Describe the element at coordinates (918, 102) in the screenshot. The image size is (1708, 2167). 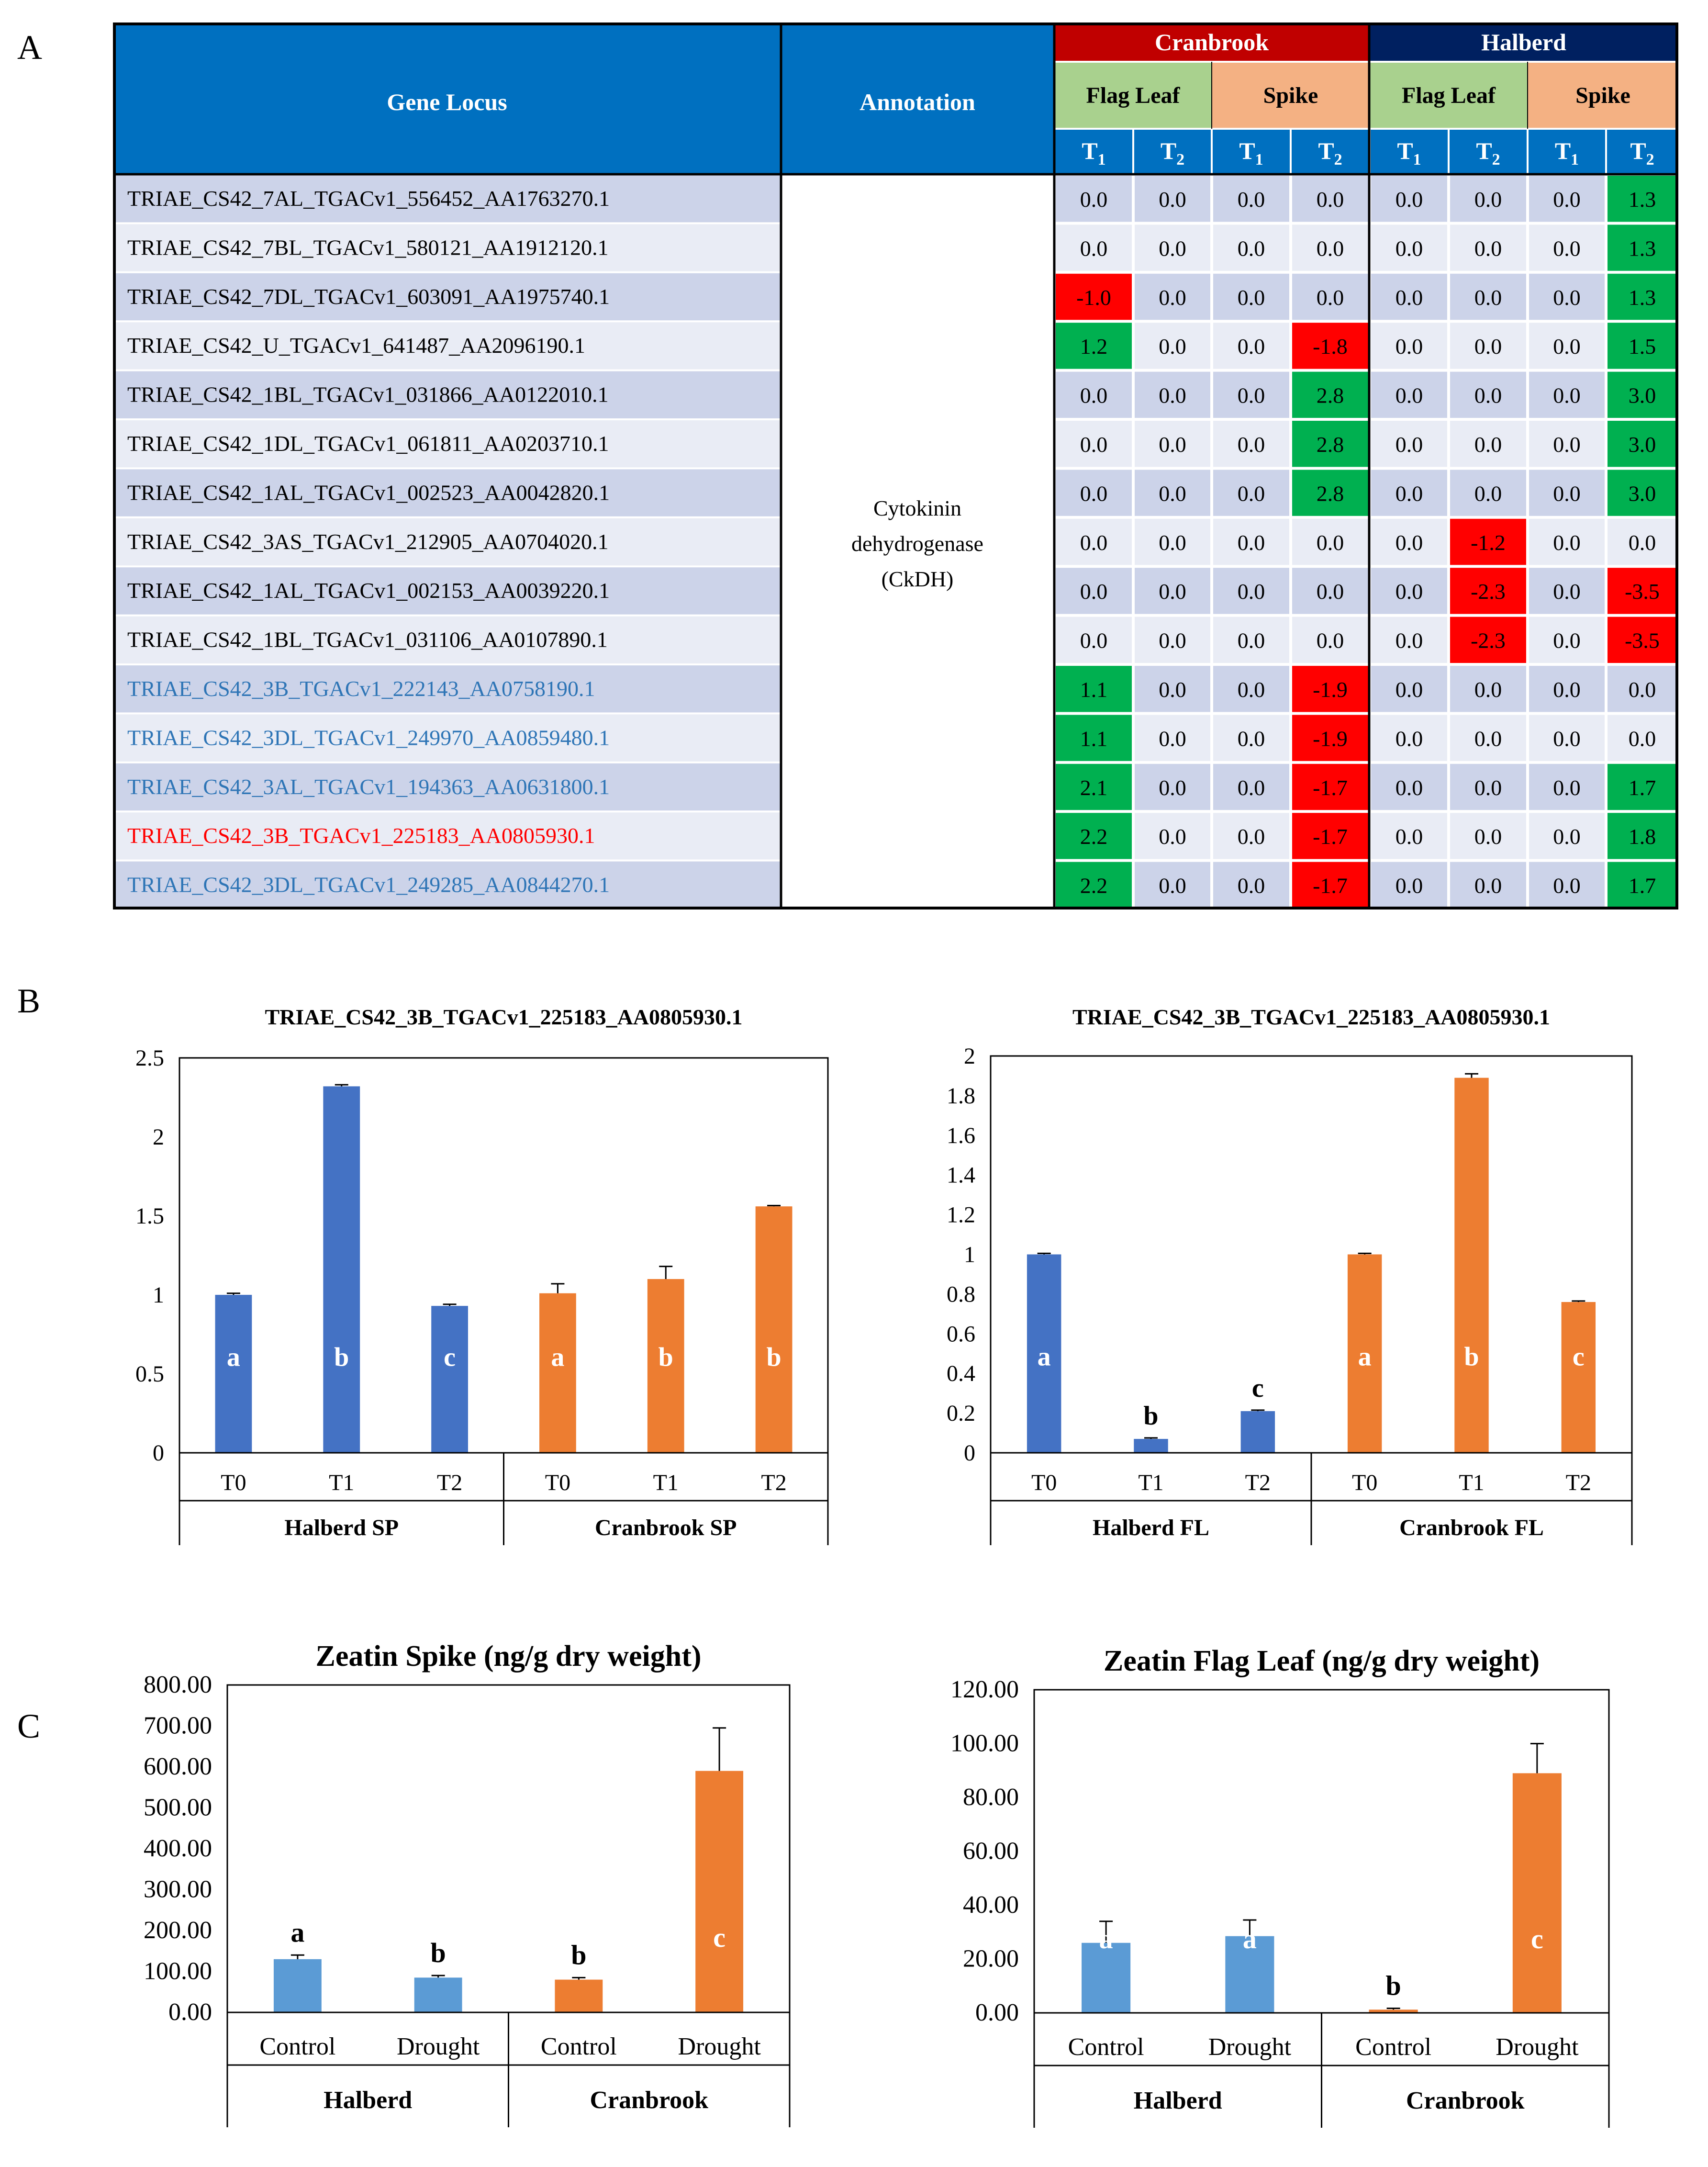
I see `annotation-header: Annotation` at that location.